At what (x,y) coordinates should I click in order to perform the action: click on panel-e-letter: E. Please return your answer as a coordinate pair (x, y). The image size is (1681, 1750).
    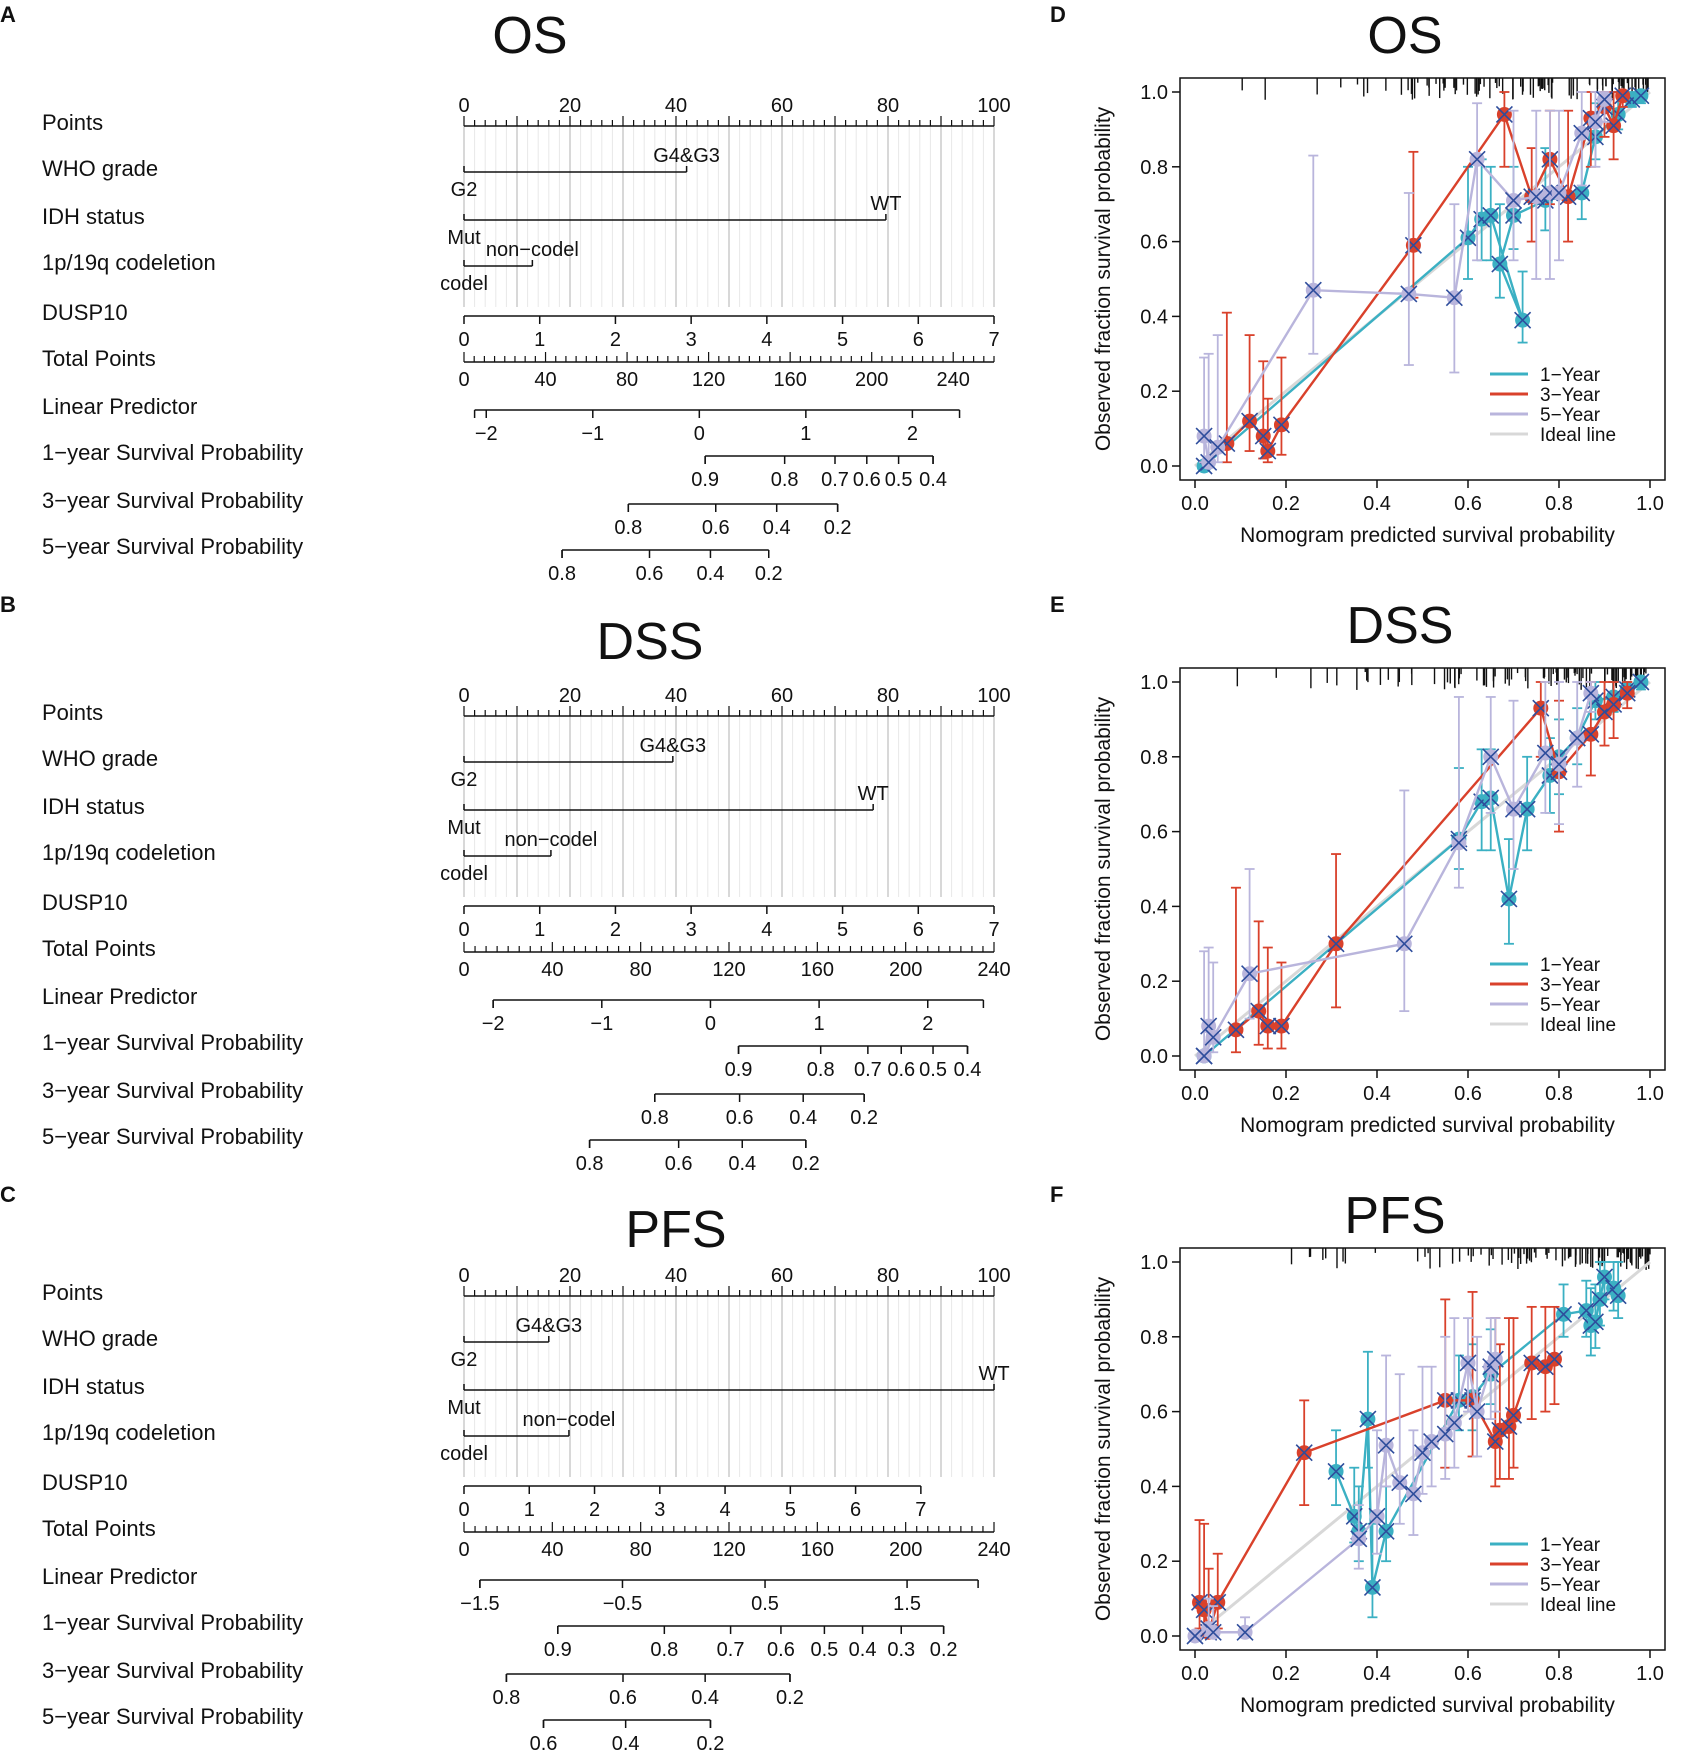
    Looking at the image, I should click on (1057, 604).